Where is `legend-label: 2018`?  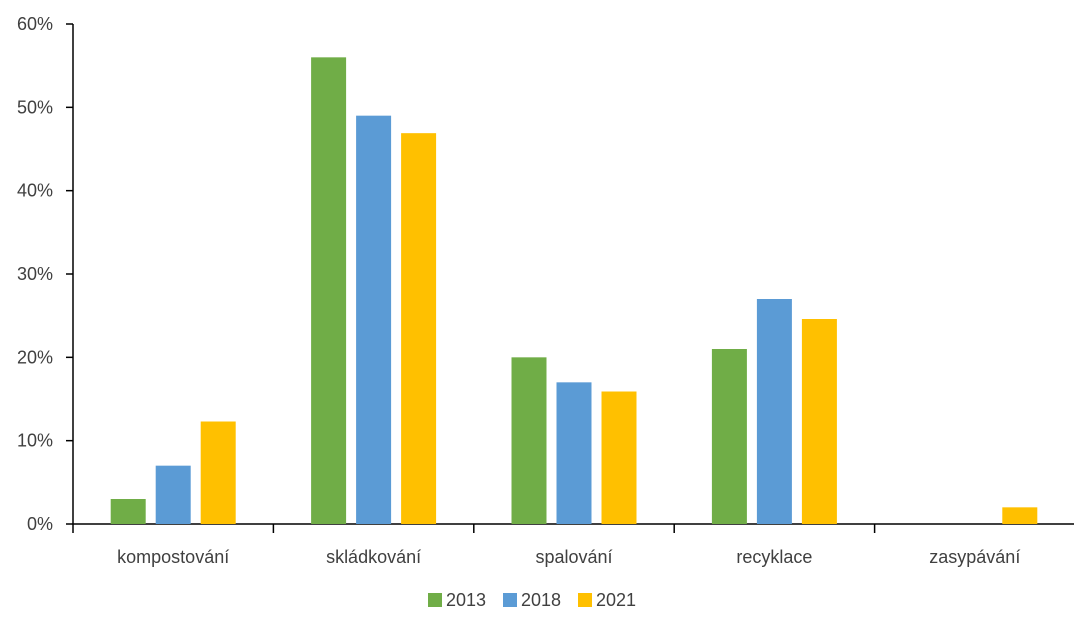
legend-label: 2018 is located at coordinates (541, 600).